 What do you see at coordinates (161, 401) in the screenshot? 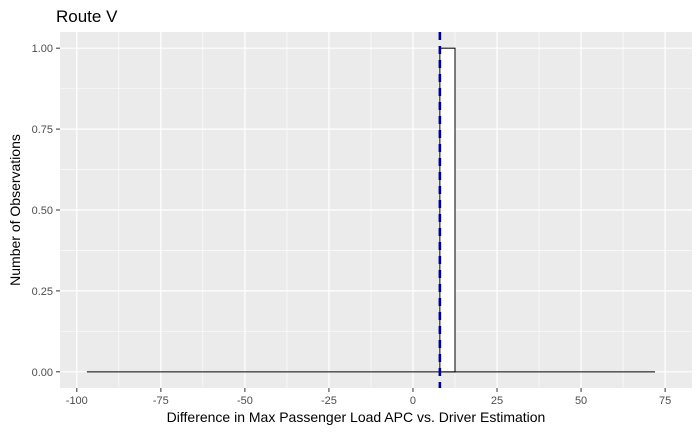
I see `x-tick-label: -75` at bounding box center [161, 401].